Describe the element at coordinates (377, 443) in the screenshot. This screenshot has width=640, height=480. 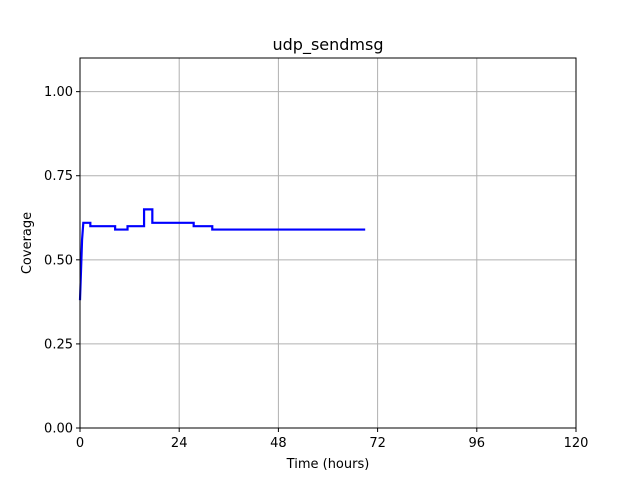
I see `x-tick-label: 72` at that location.